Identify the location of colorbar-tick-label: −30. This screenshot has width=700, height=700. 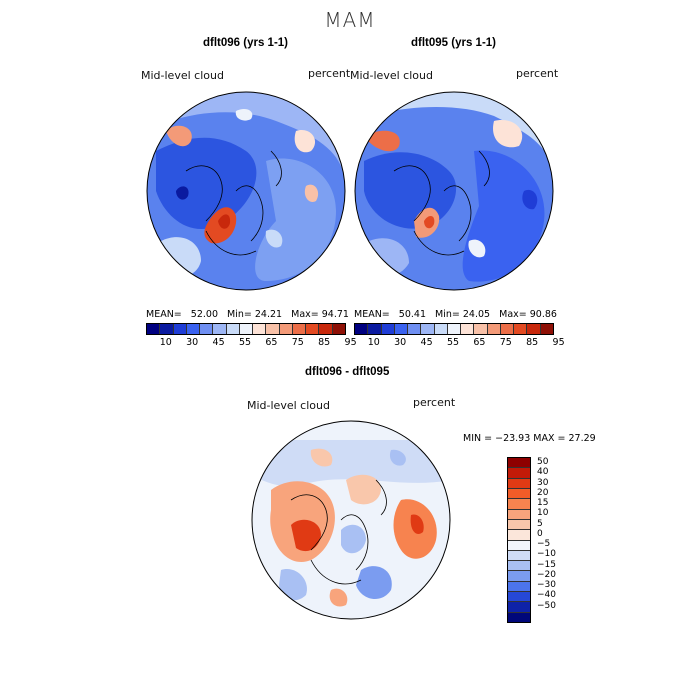
(546, 585).